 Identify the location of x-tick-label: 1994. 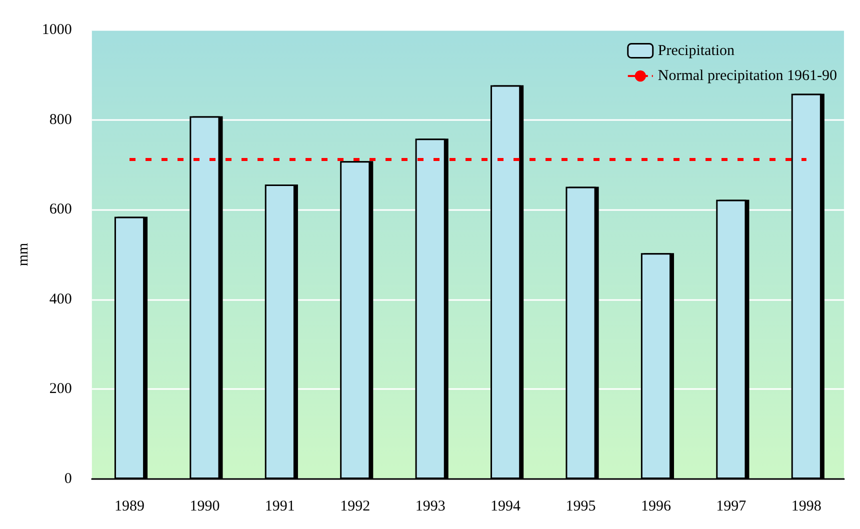
(506, 506).